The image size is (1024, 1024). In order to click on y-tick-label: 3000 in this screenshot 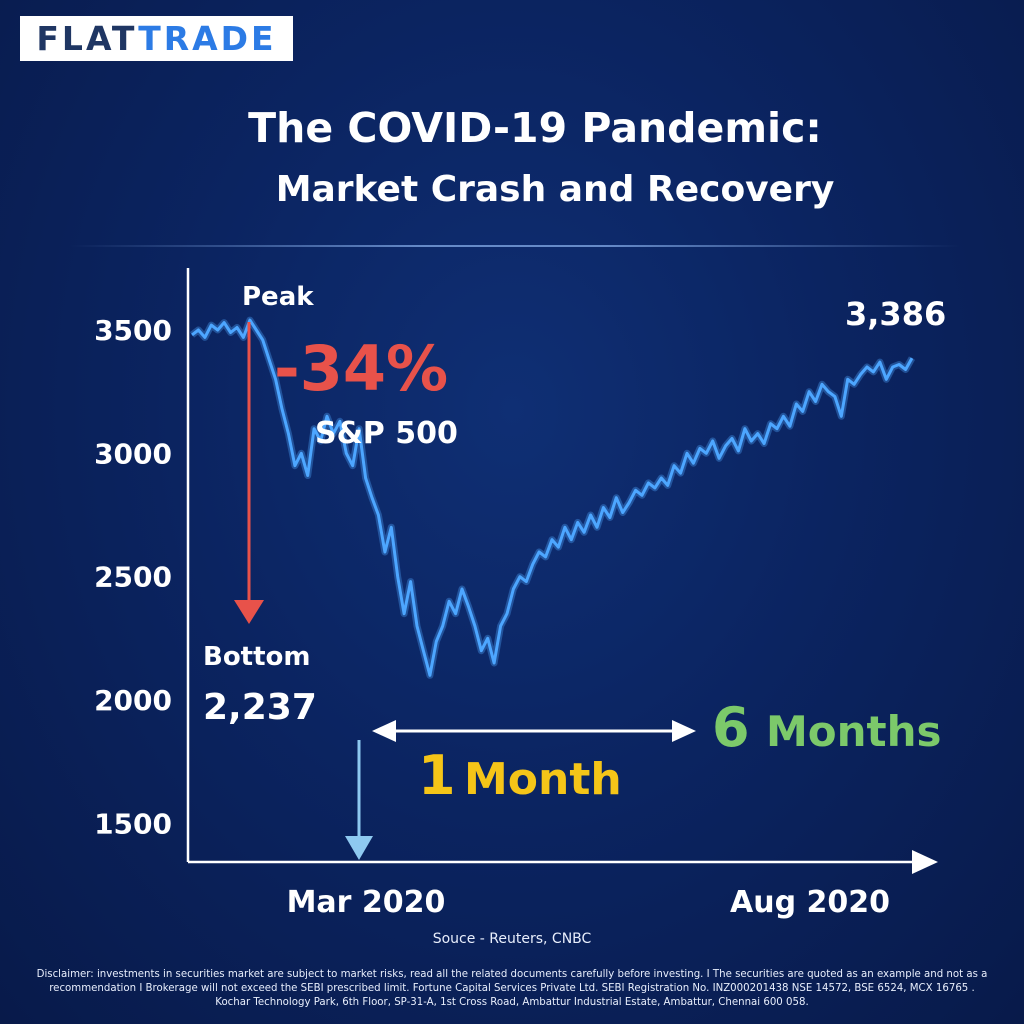, I will do `click(133, 453)`.